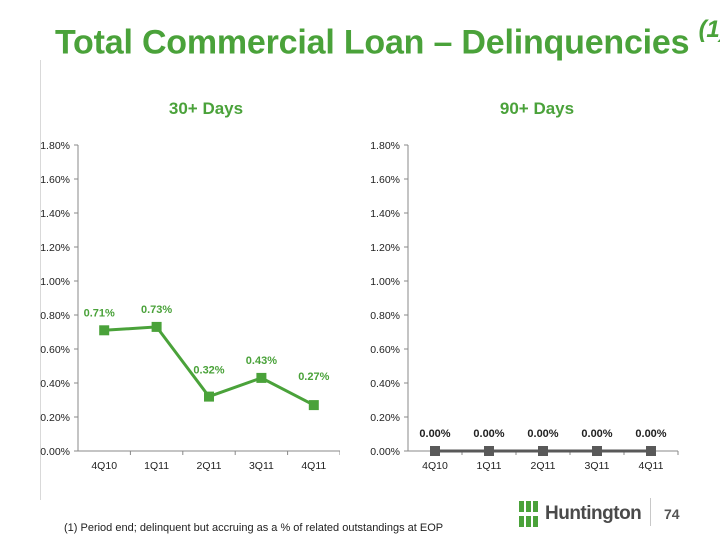 The width and height of the screenshot is (720, 540). Describe the element at coordinates (672, 514) in the screenshot. I see `page-number: 74` at that location.